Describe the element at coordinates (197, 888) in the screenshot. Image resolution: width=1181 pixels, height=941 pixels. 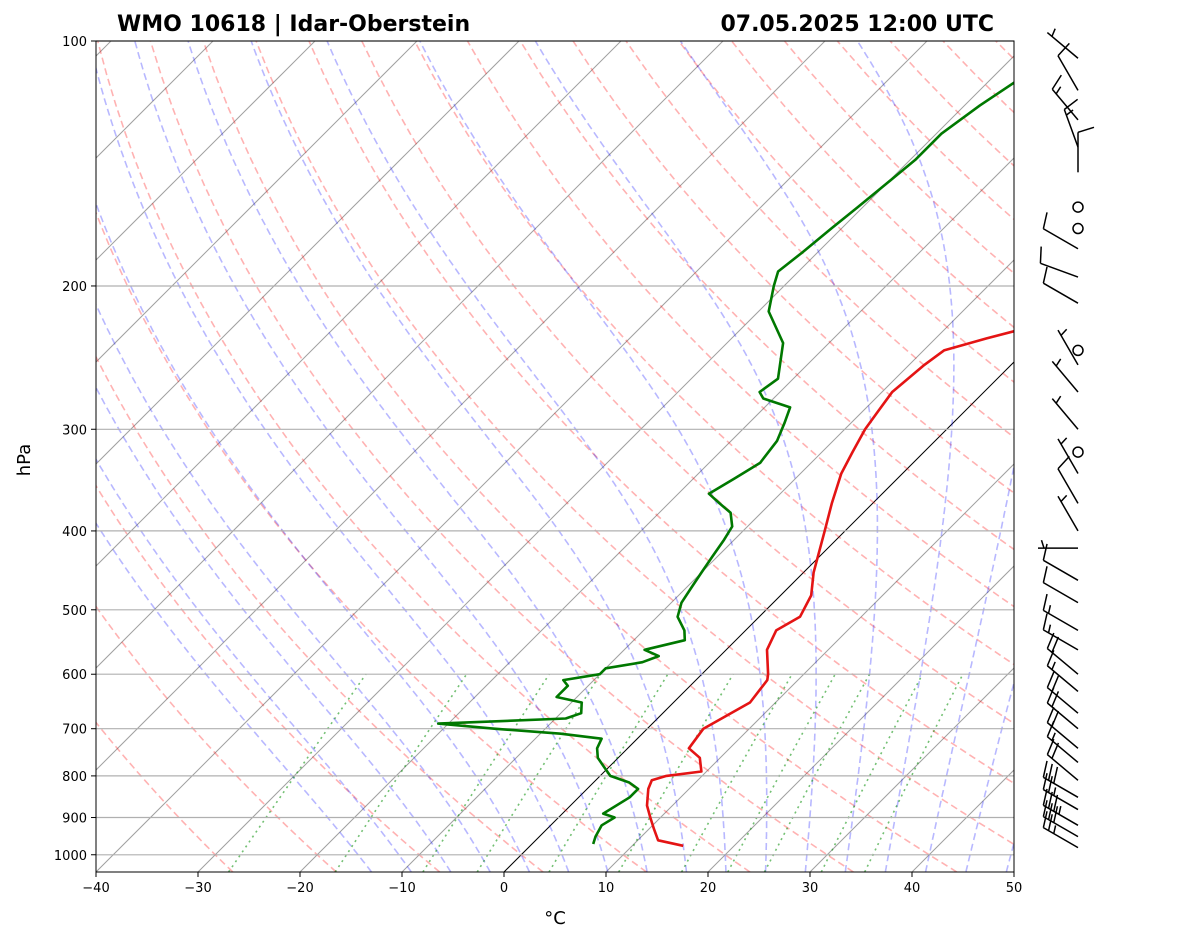
I see `x-tick-label: −30` at that location.